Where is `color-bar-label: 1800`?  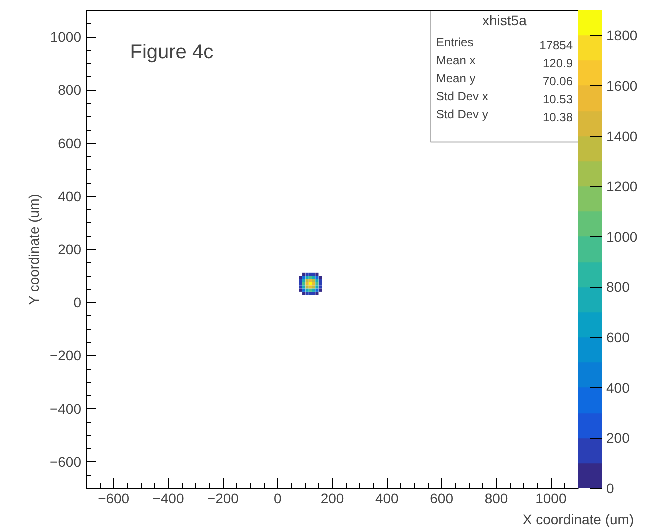
color-bar-label: 1800 is located at coordinates (622, 36).